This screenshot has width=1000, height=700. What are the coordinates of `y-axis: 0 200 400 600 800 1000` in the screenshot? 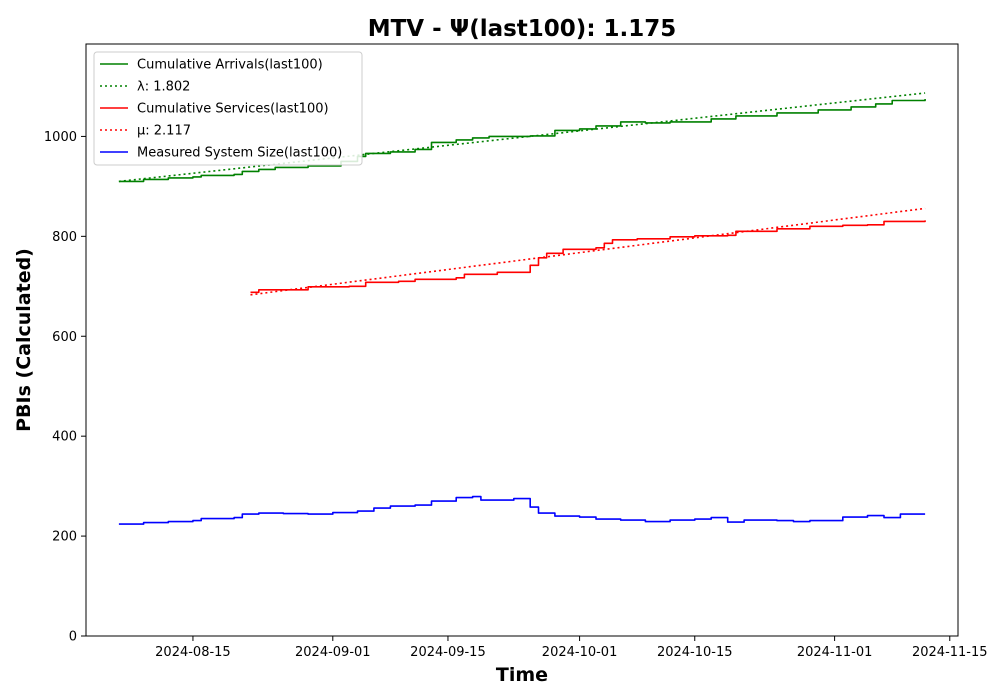 It's located at (65, 387).